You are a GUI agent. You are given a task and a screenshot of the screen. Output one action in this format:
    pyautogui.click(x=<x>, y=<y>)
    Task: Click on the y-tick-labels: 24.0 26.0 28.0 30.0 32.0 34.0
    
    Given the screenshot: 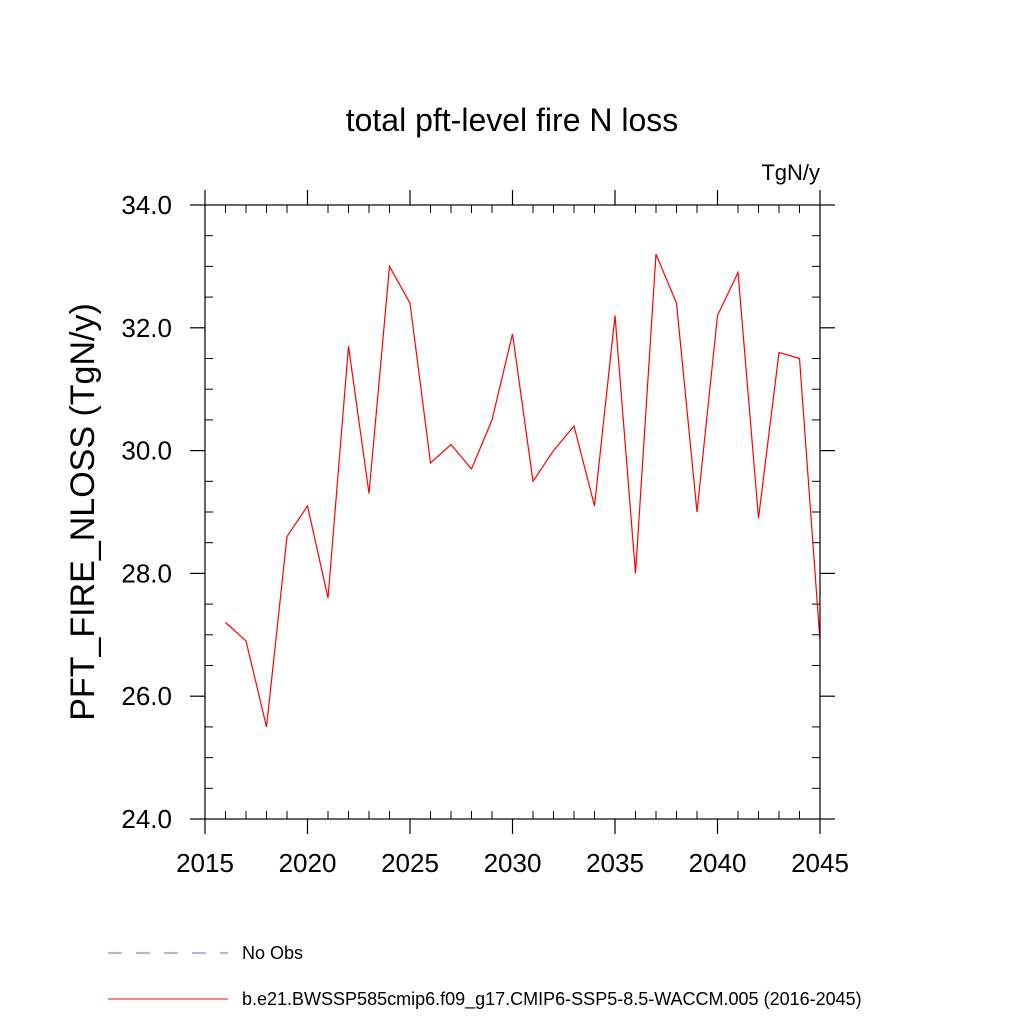 What is the action you would take?
    pyautogui.click(x=146, y=512)
    